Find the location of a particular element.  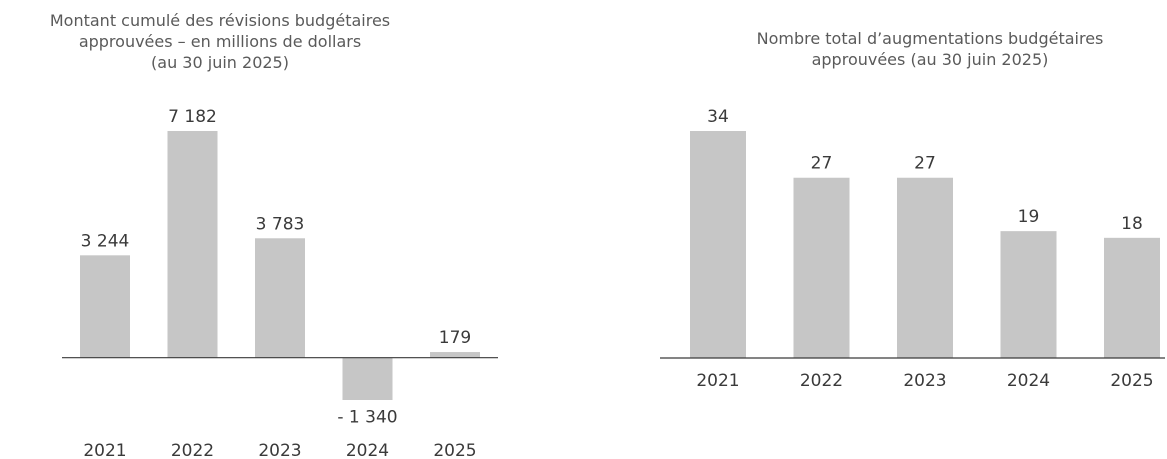

left-chart-title-line: approuvées – en millions de dollars is located at coordinates (220, 41).